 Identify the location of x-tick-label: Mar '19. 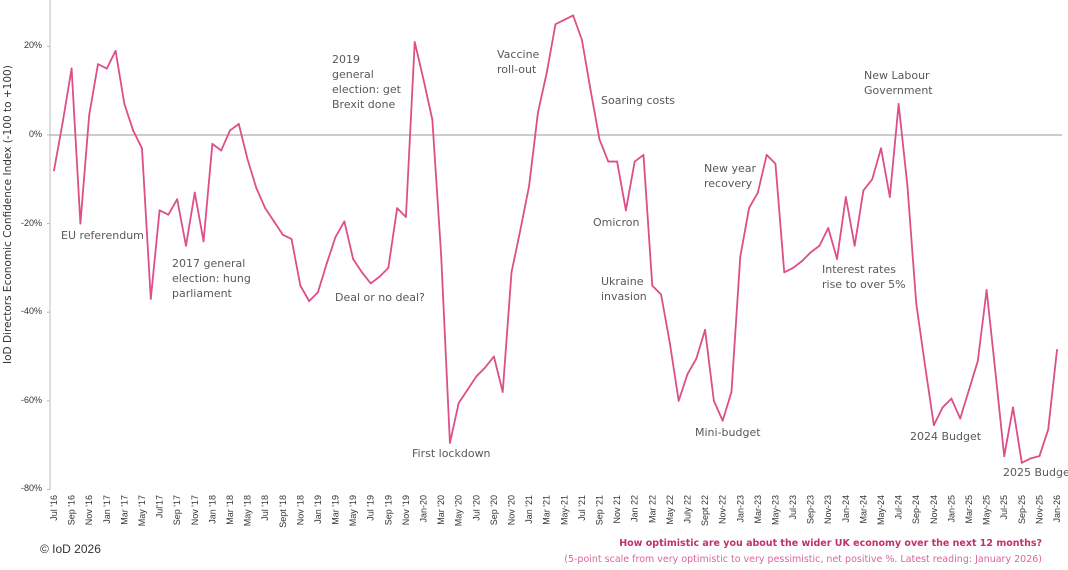
(336, 510).